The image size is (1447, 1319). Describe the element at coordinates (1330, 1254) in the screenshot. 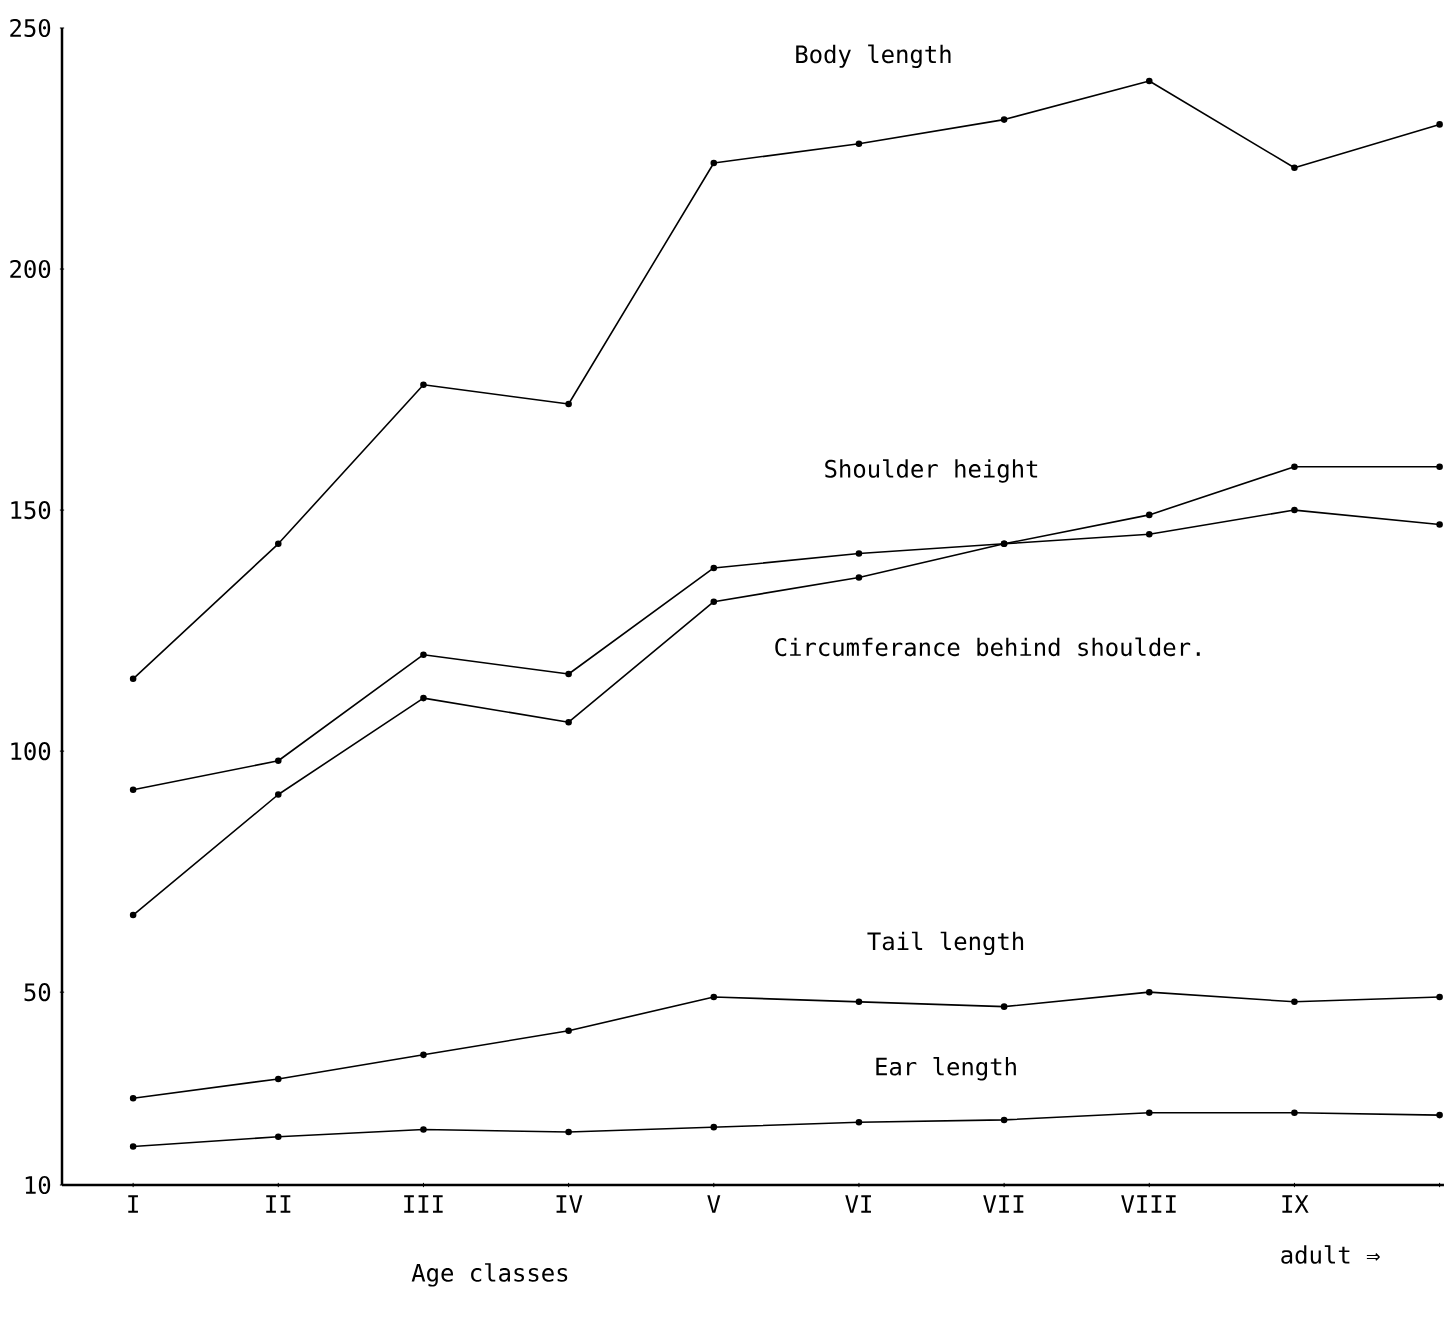

I see `text: adult ⇒` at that location.